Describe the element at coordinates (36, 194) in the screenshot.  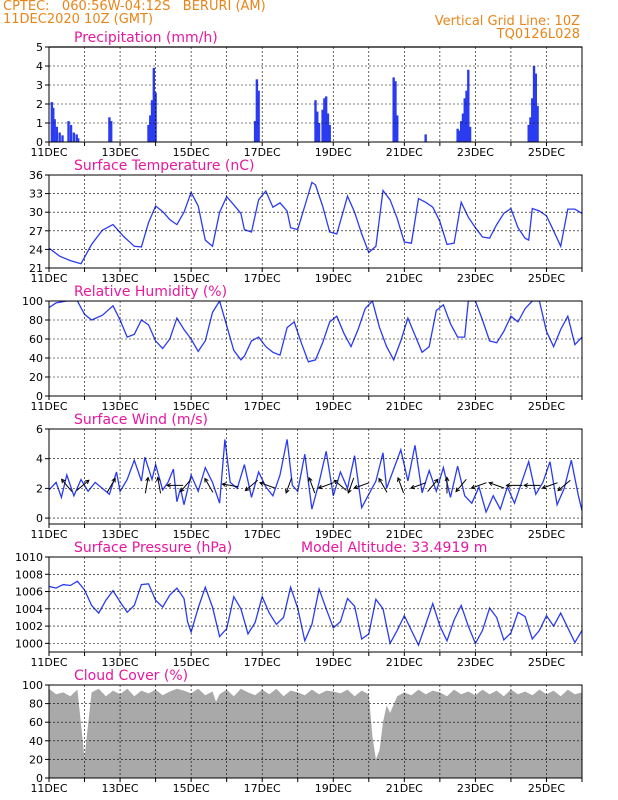
I see `y-tick-label: 33` at that location.